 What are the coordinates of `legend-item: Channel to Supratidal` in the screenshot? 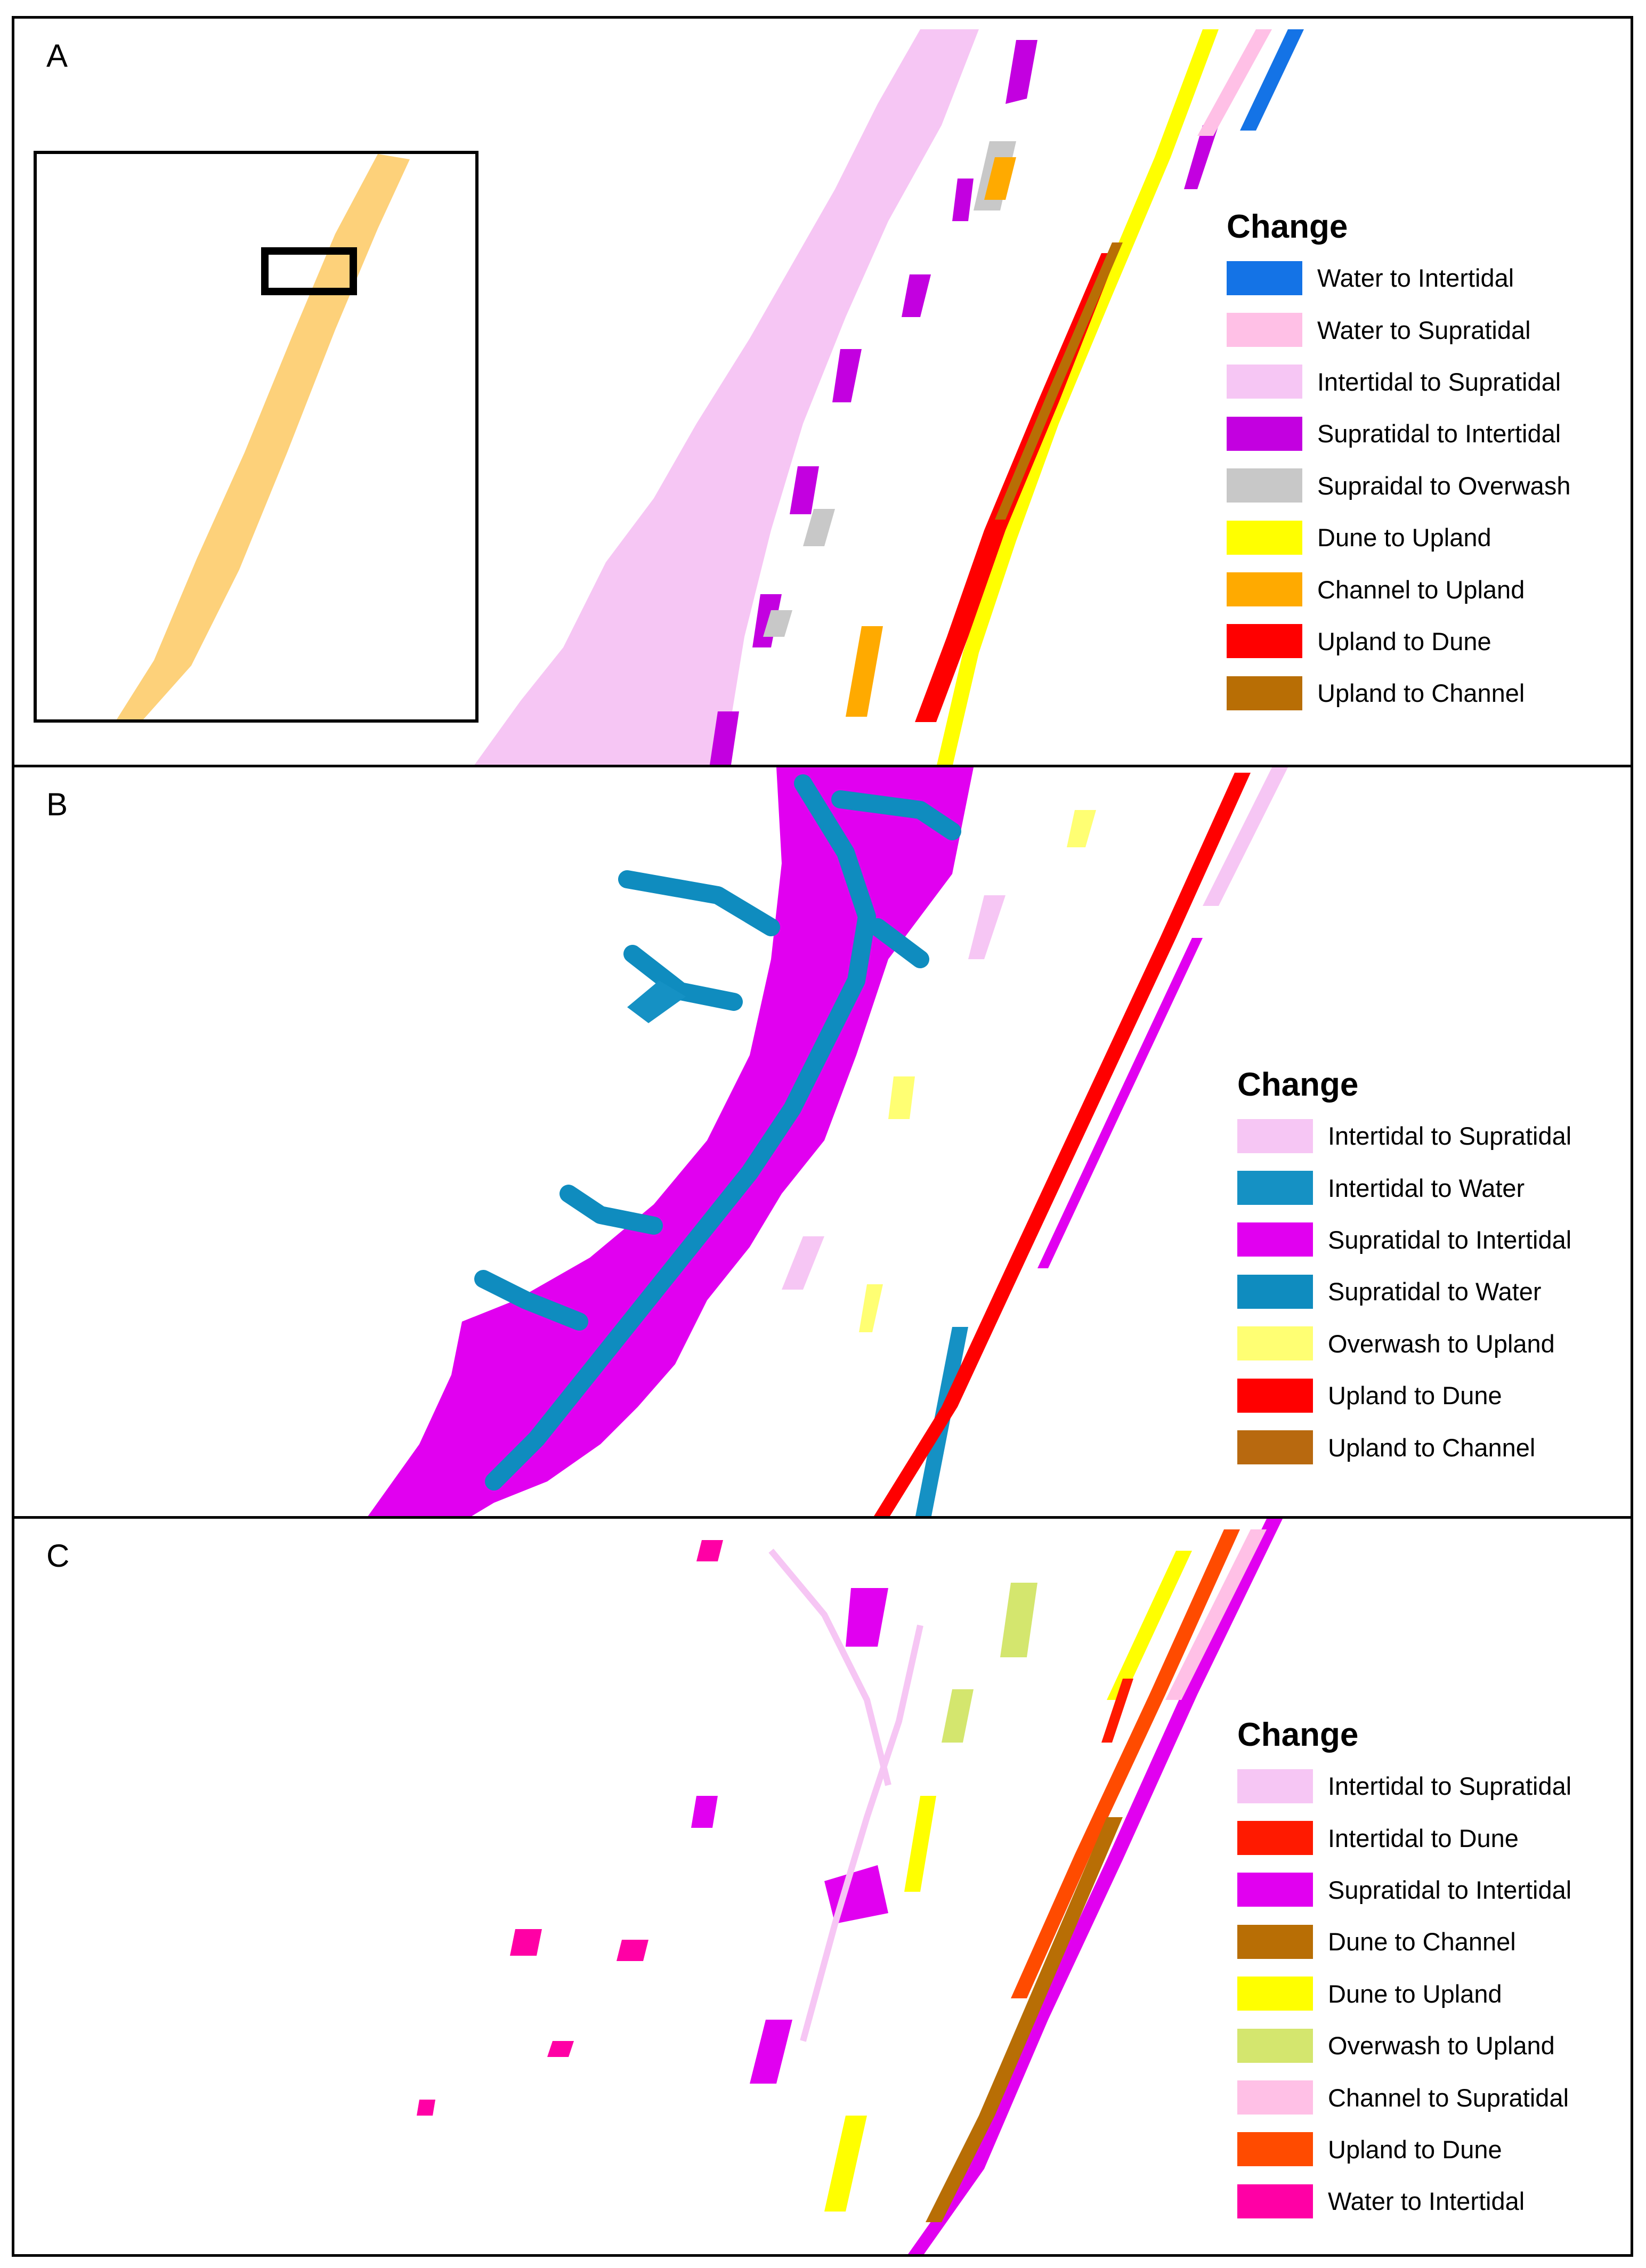 It's located at (1404, 2097).